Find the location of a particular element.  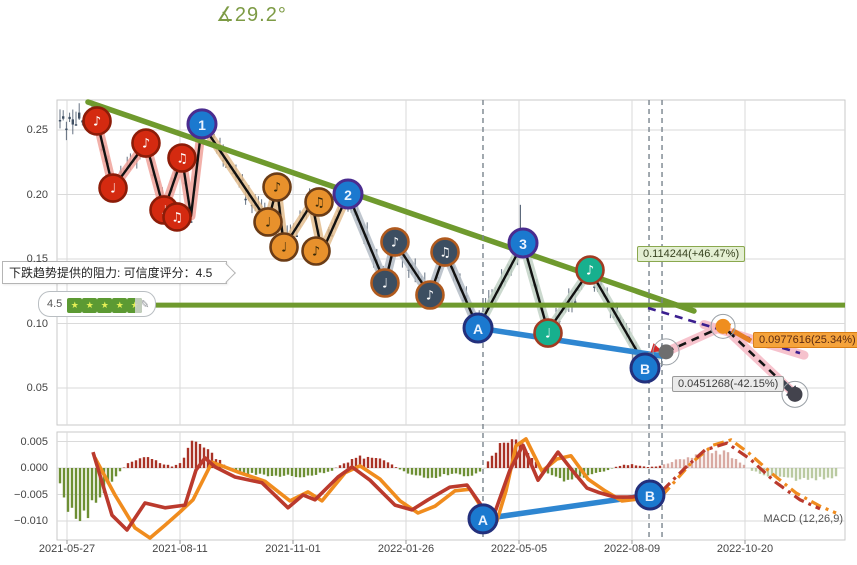

date-xtick: 2022-05-05 is located at coordinates (519, 549).